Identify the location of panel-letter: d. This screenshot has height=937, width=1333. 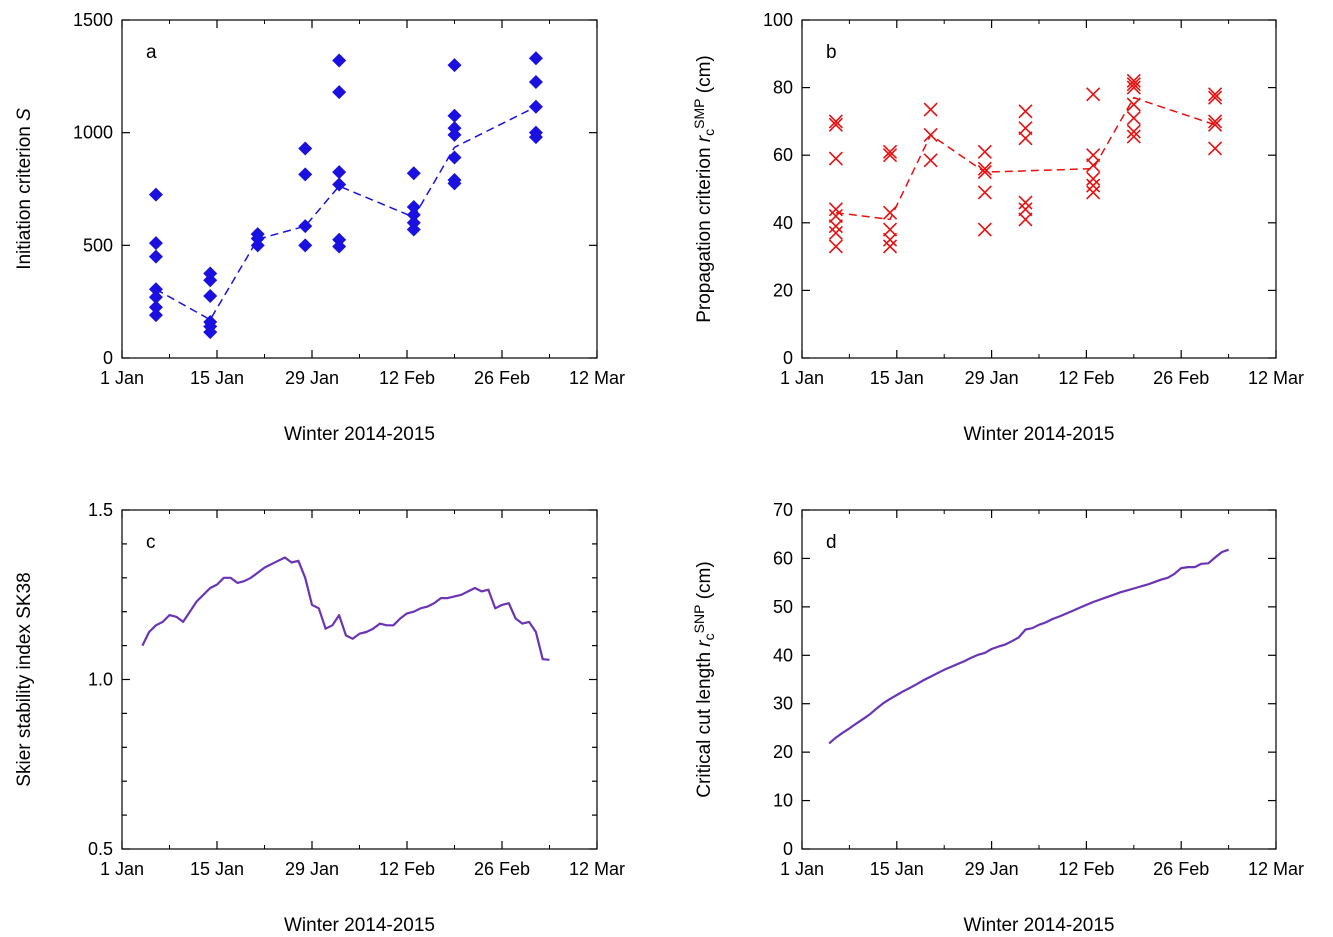
(831, 542).